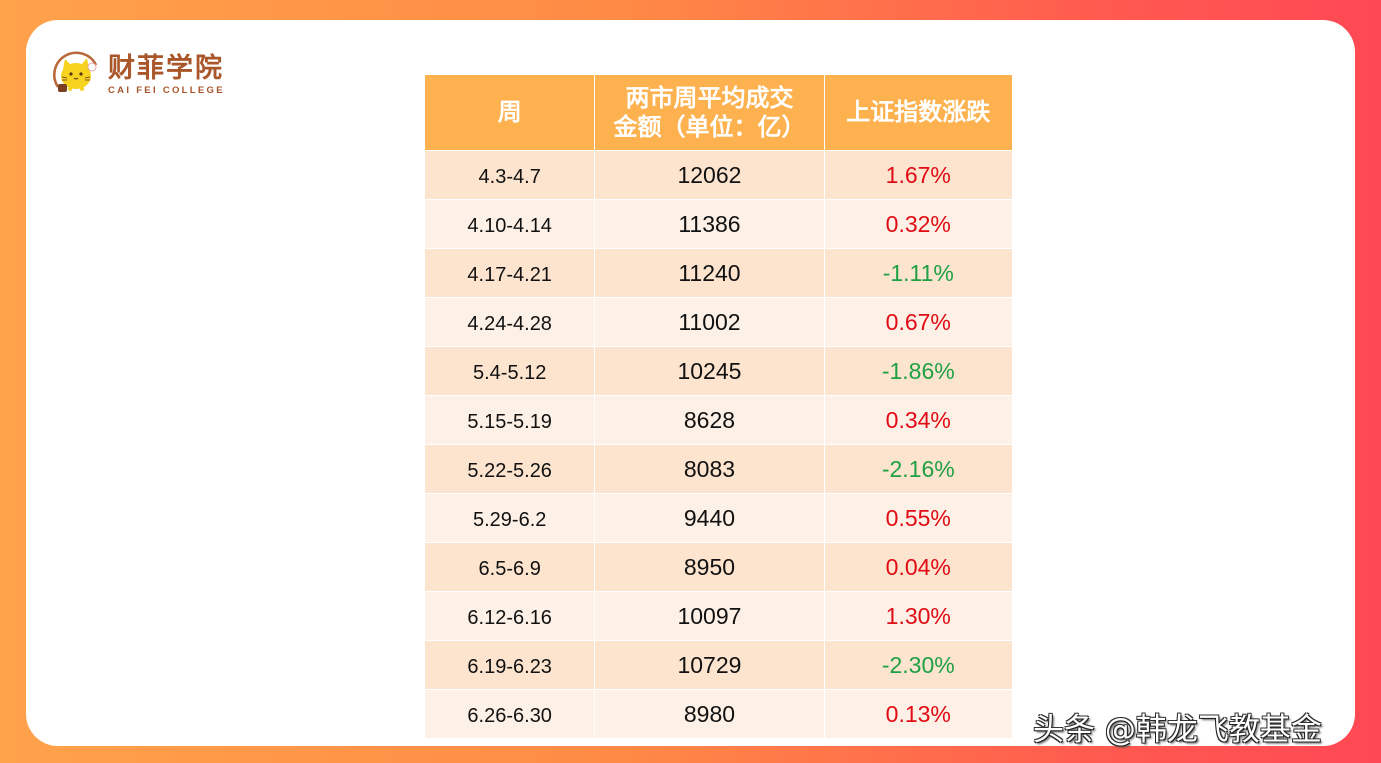 Image resolution: width=1381 pixels, height=763 pixels. What do you see at coordinates (166, 90) in the screenshot?
I see `logo-name-en: CAI FEI COLLEGE` at bounding box center [166, 90].